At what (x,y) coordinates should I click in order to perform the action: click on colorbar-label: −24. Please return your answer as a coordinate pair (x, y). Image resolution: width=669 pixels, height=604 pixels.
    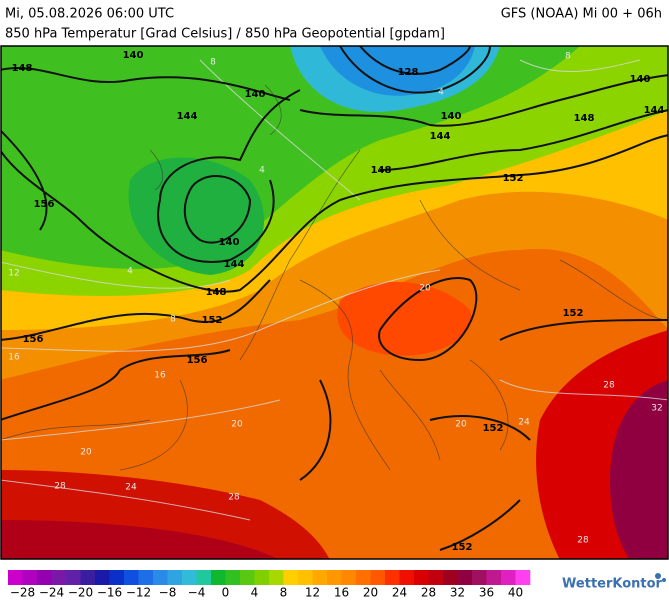
    Looking at the image, I should click on (51, 593).